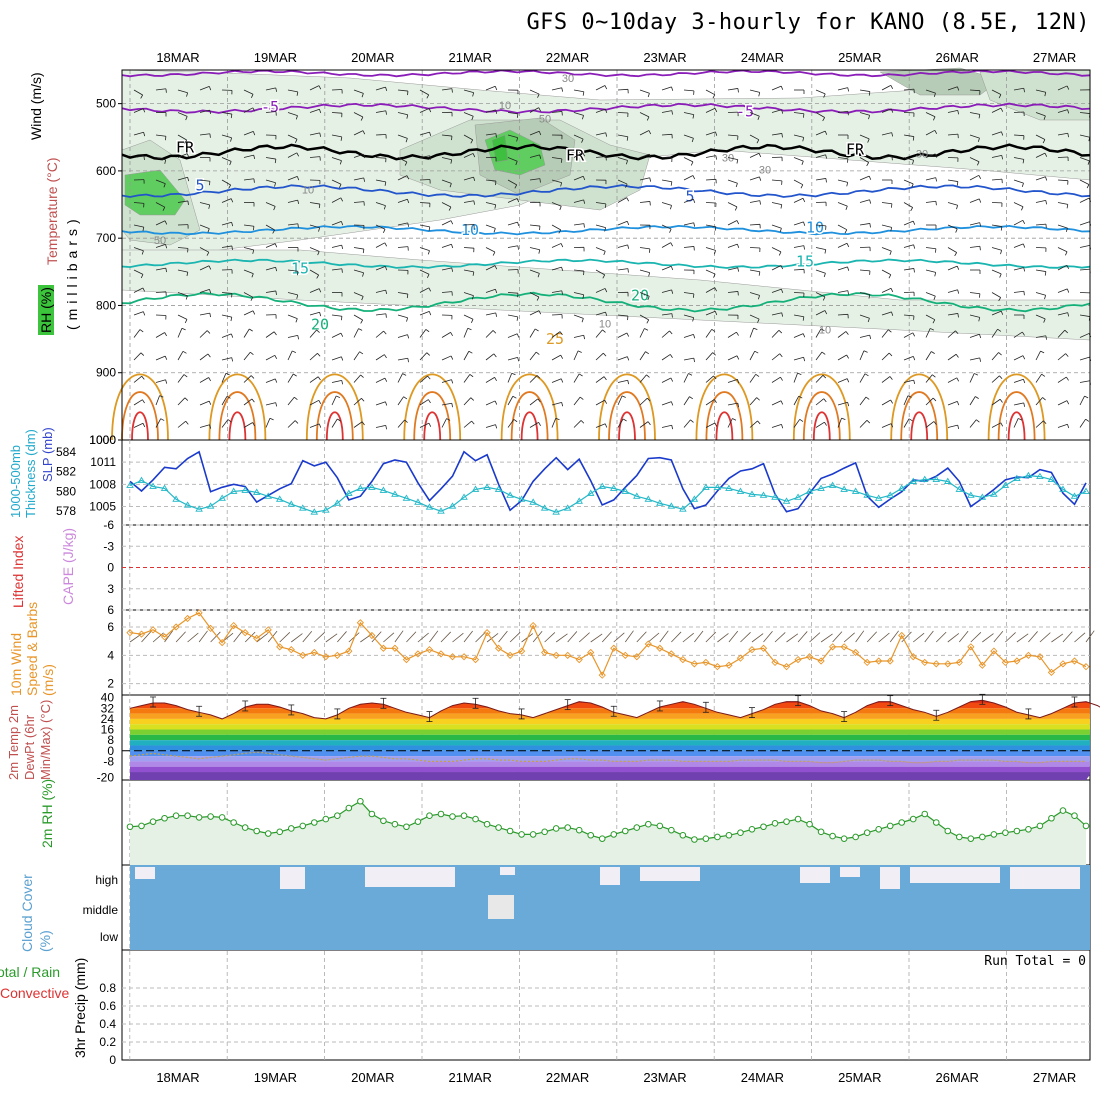  What do you see at coordinates (614, 709) in the screenshot?
I see `temp2m-line` at bounding box center [614, 709].